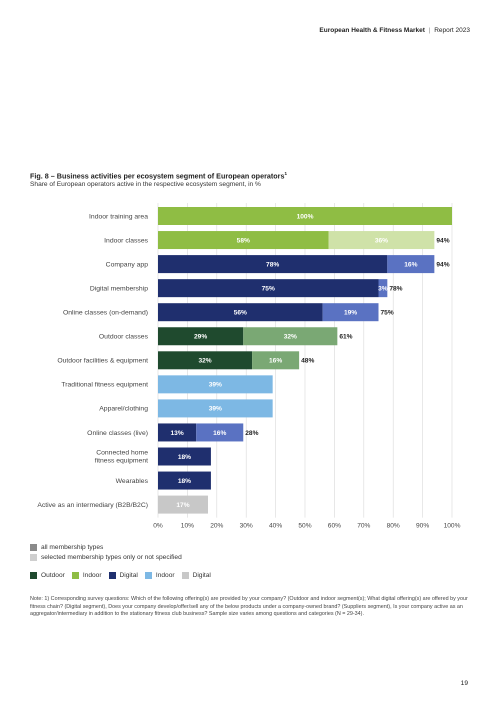 This screenshot has width=500, height=710. What do you see at coordinates (118, 216) in the screenshot?
I see `category-label-indoor-training-area: Indoor training area` at bounding box center [118, 216].